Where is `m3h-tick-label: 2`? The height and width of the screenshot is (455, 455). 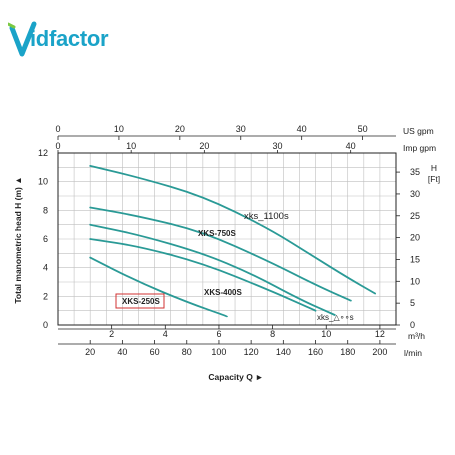 m3h-tick-label: 2 is located at coordinates (111, 334).